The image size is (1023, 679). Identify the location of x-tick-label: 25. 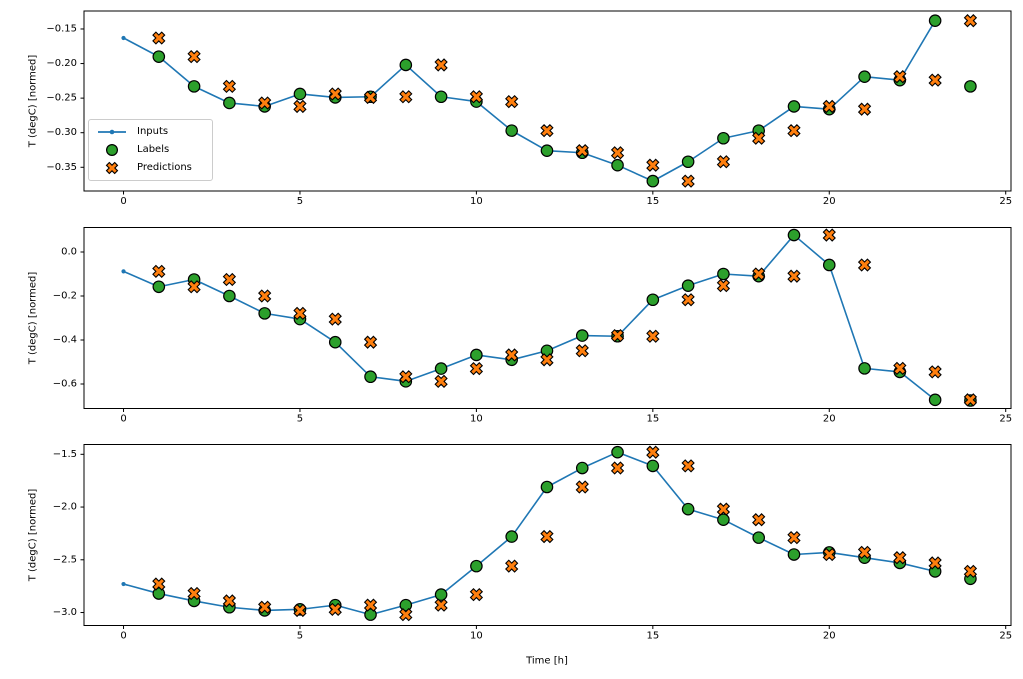
(1005, 418).